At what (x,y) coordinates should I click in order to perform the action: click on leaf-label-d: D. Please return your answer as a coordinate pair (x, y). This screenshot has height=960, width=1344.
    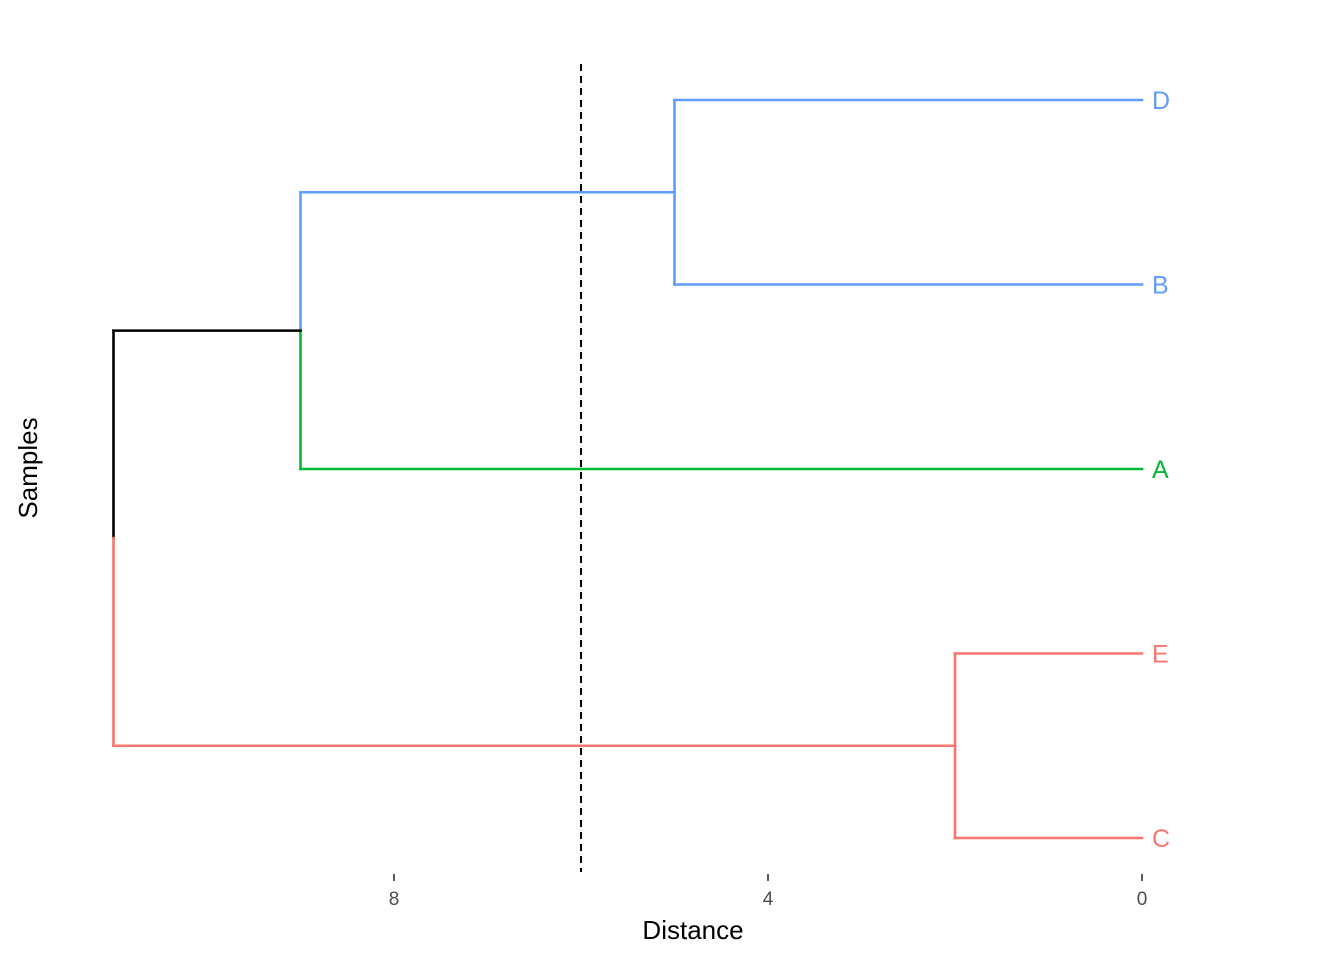
    Looking at the image, I should click on (1161, 101).